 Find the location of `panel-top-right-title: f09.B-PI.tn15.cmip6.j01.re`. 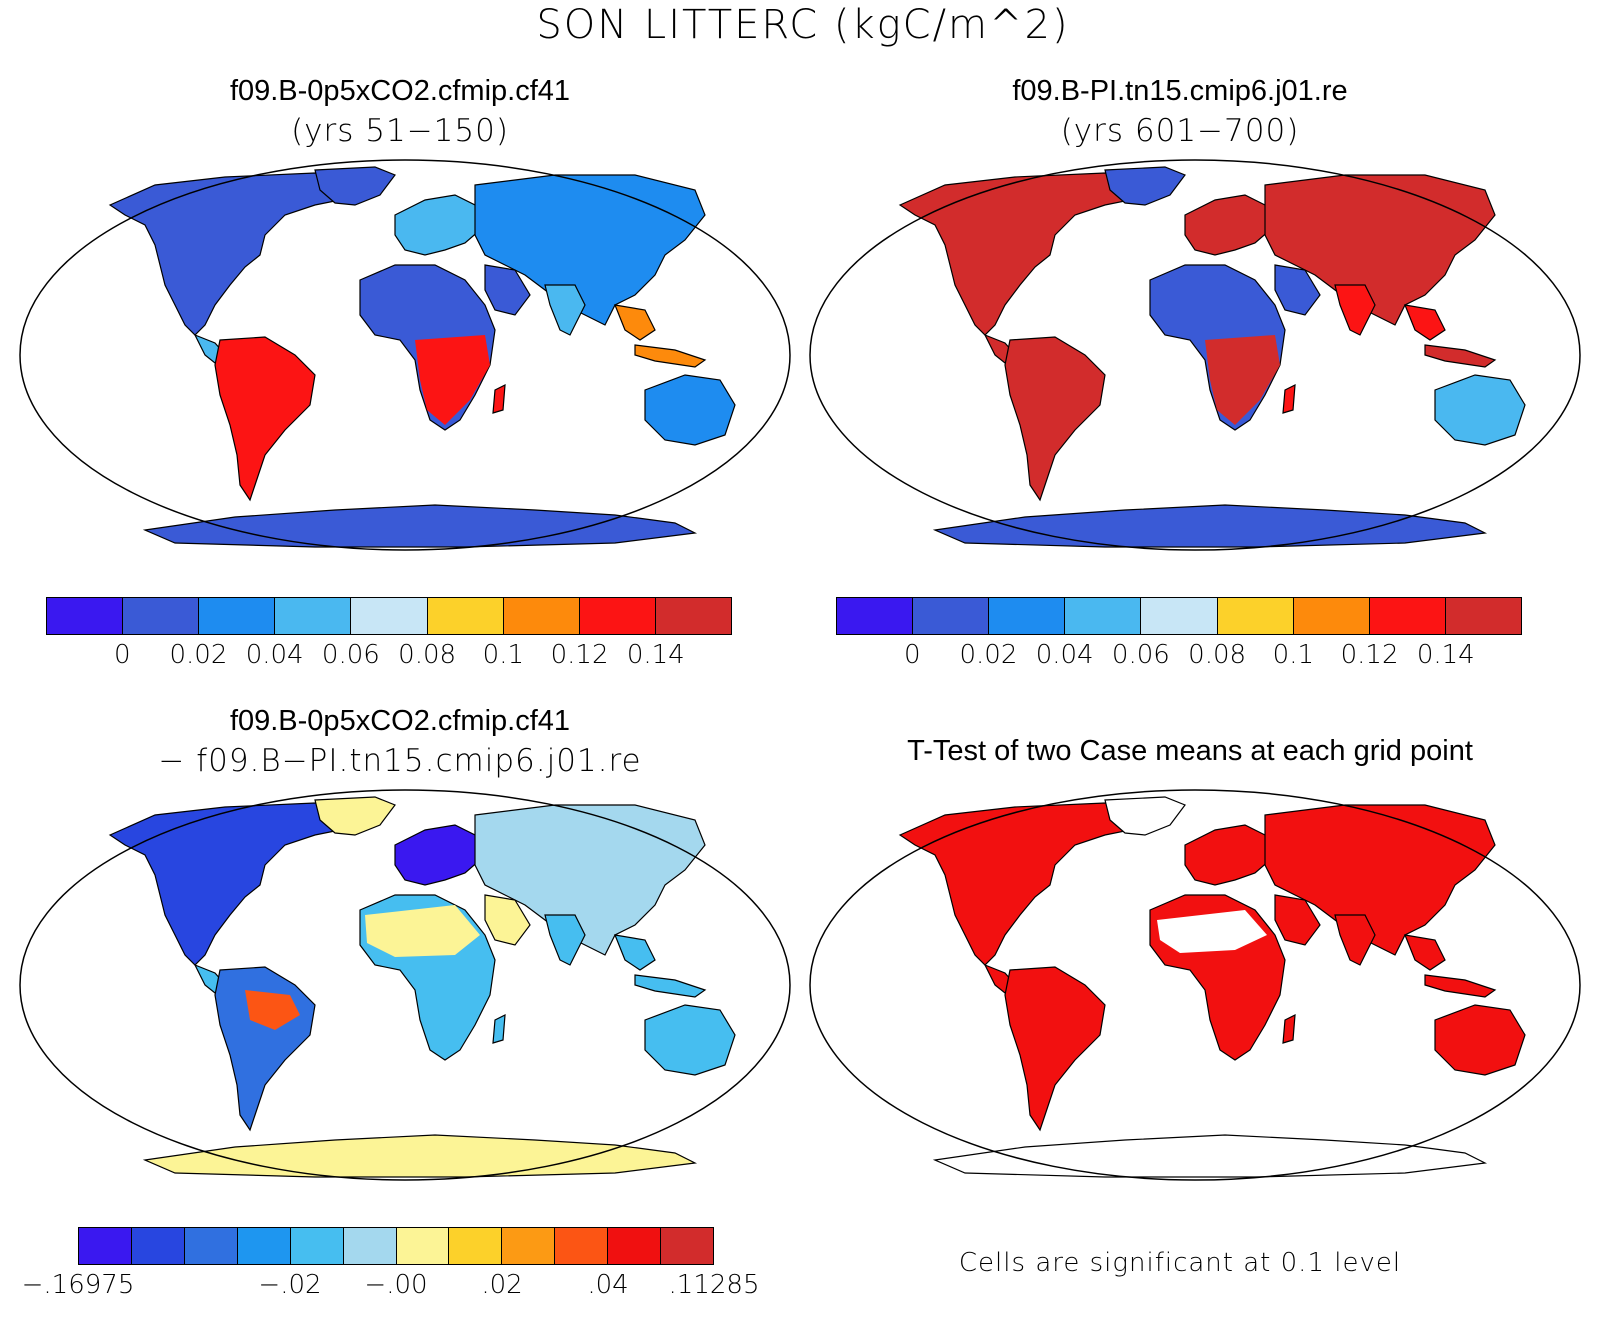

panel-top-right-title: f09.B-PI.tn15.cmip6.j01.re is located at coordinates (1180, 91).